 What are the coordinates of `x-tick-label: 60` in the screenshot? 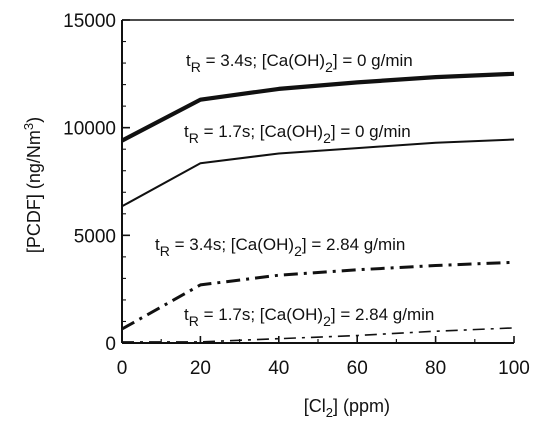 It's located at (357, 368).